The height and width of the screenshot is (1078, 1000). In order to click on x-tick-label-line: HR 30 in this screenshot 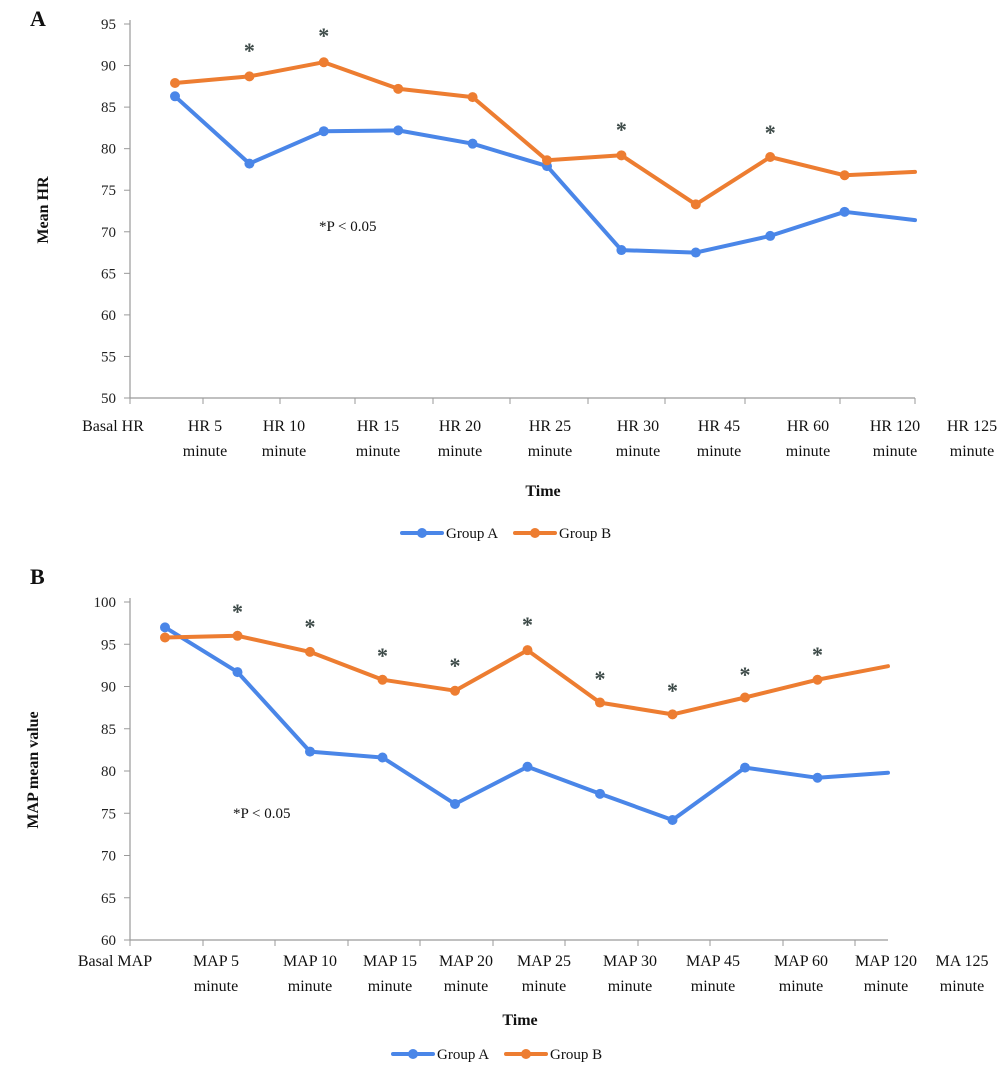, I will do `click(638, 426)`.